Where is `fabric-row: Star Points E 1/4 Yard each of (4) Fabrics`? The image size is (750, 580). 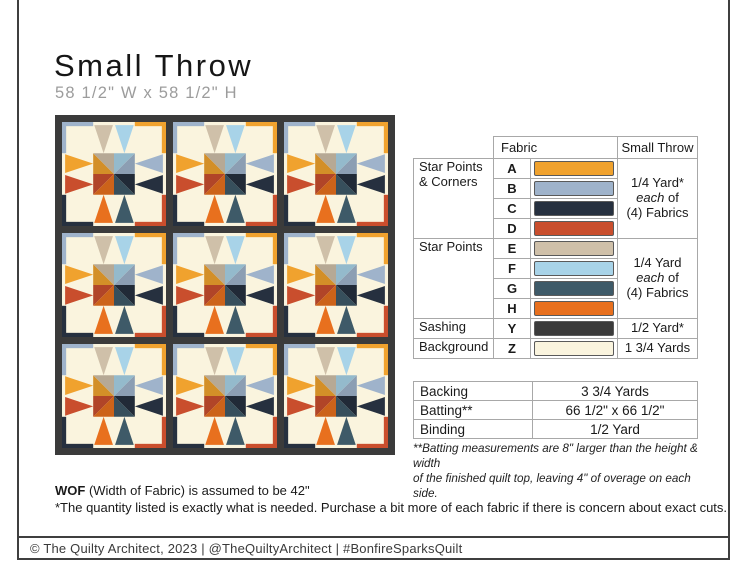
fabric-row: Star Points E 1/4 Yard each of (4) Fabrics is located at coordinates (555, 278).